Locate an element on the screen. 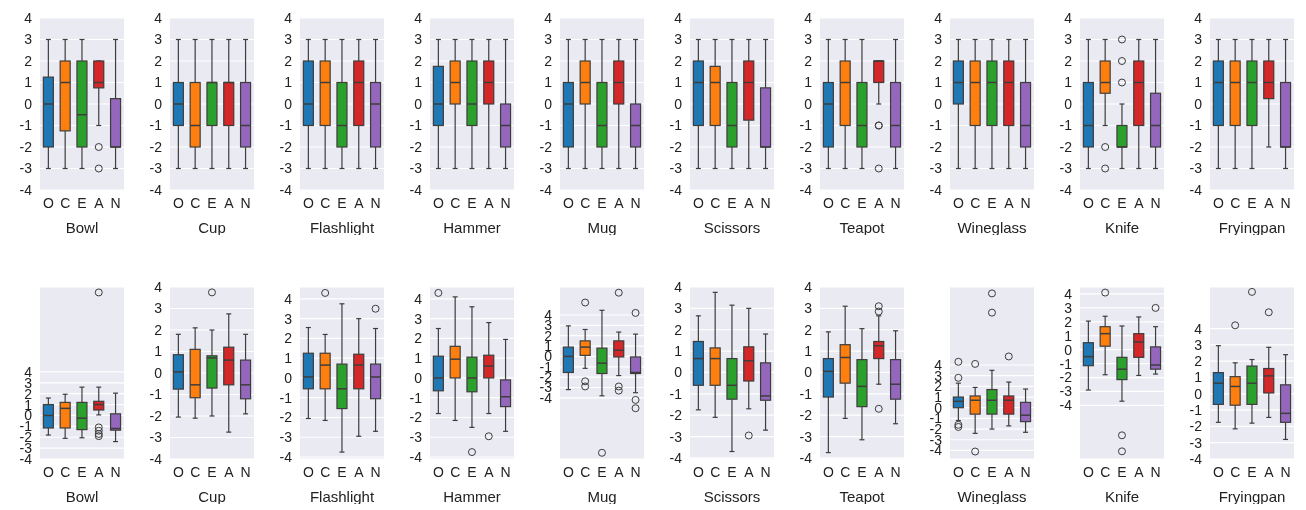 This screenshot has width=1306, height=510. x-axis-title: Scissors is located at coordinates (732, 227).